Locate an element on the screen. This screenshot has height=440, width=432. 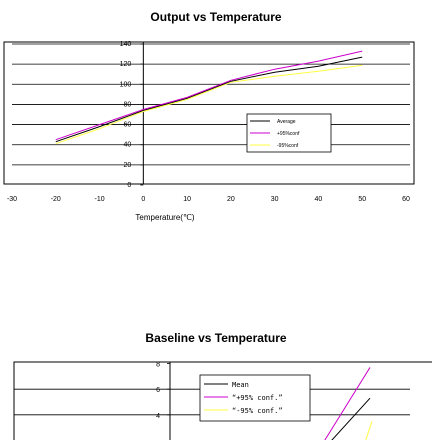
chart1-y-tick-label: 80 is located at coordinates (128, 104).